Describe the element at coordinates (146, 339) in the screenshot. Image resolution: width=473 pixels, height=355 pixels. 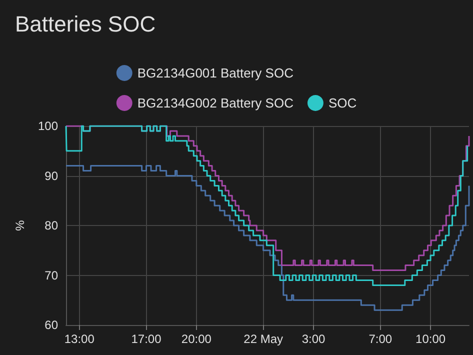
I see `x-tick-label: 17:00` at that location.